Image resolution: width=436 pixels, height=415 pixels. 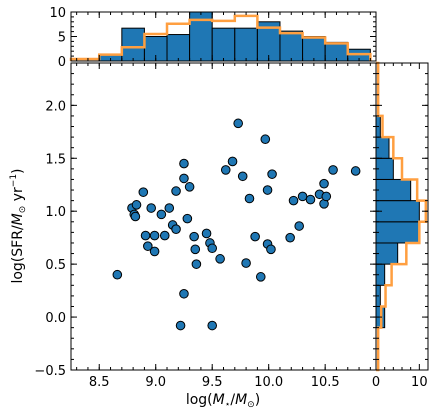 I want to click on y-tick-label: 0.0, so click(x=55, y=318).